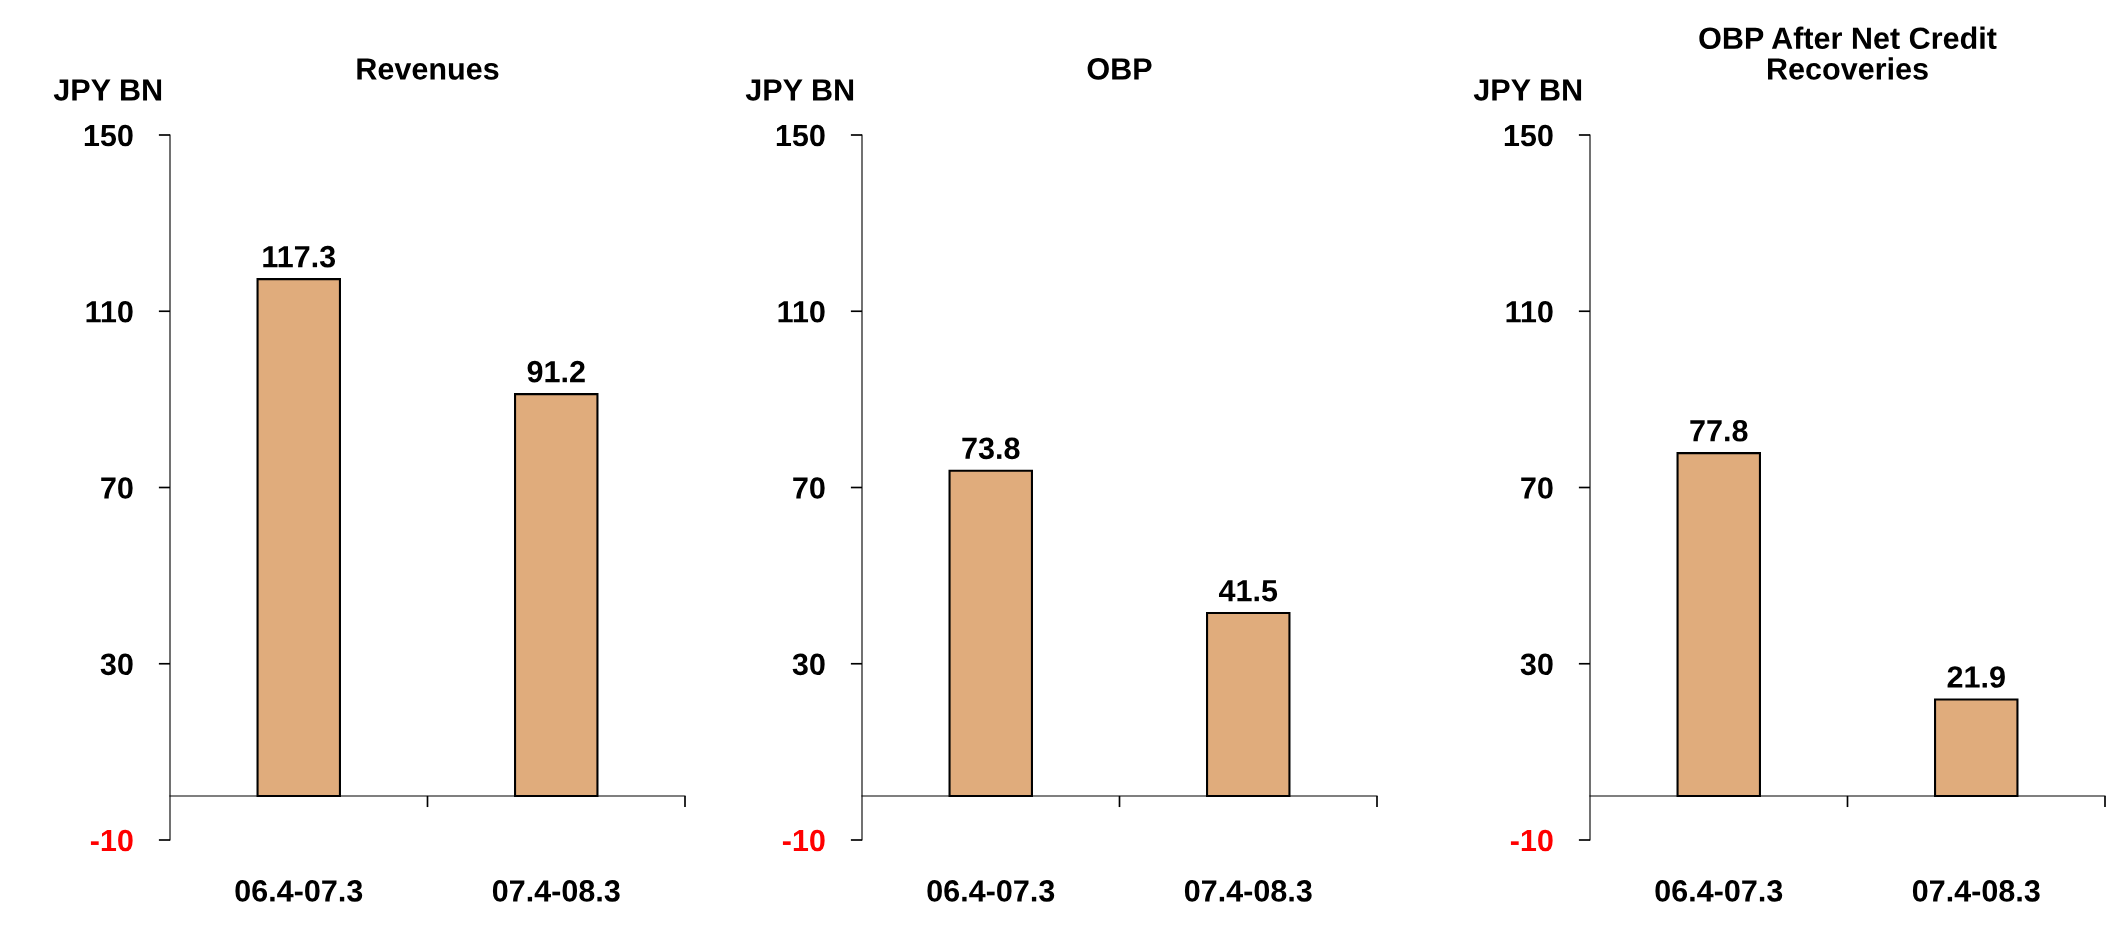 The height and width of the screenshot is (938, 2112). I want to click on data-label: 73.8, so click(991, 448).